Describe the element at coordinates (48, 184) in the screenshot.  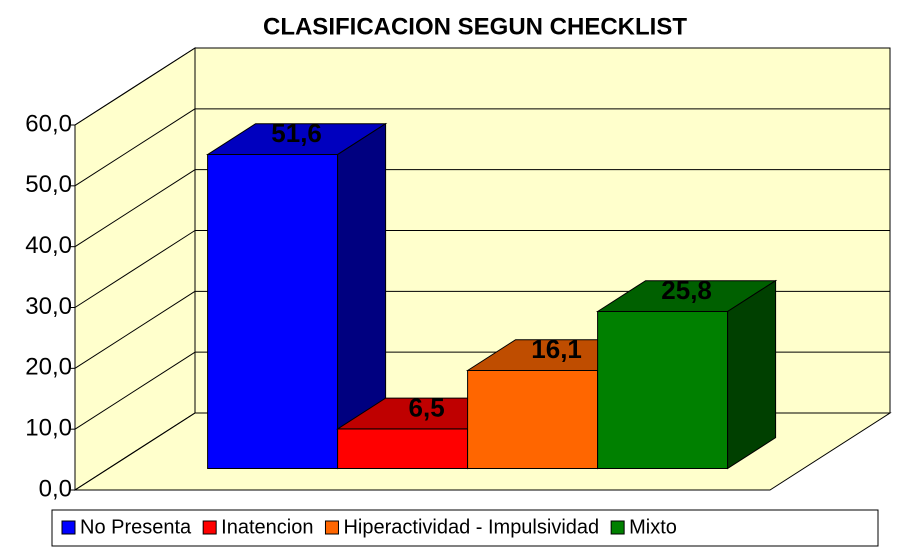
I see `y-tick-label: 50,0` at that location.